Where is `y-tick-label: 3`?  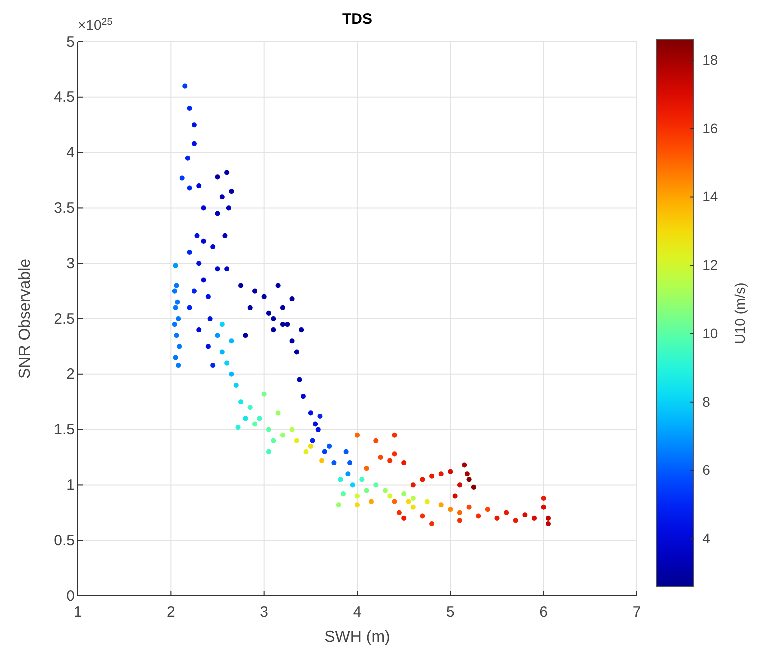 y-tick-label: 3 is located at coordinates (70, 263).